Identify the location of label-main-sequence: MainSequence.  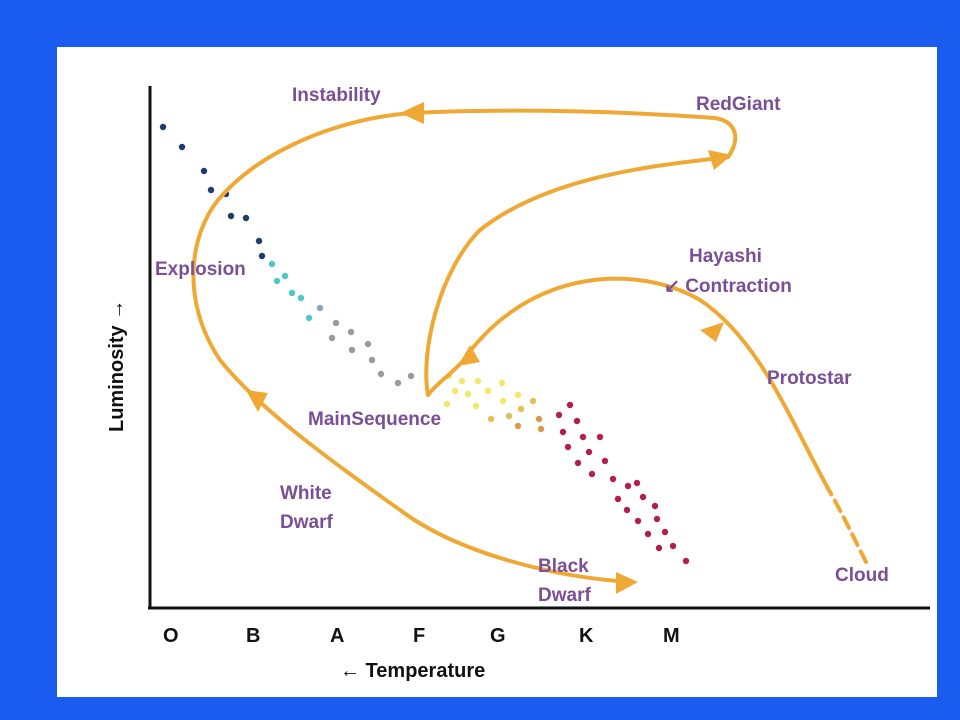
(374, 419).